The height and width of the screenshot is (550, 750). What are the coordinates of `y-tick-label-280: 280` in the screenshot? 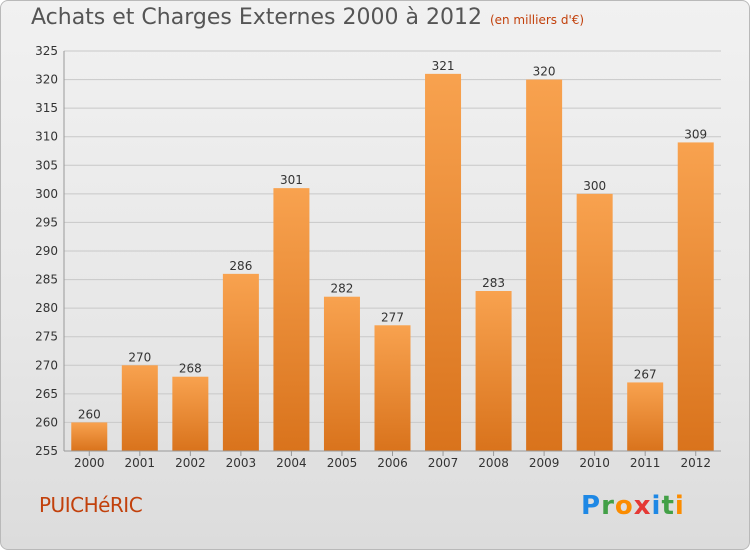 It's located at (46, 308).